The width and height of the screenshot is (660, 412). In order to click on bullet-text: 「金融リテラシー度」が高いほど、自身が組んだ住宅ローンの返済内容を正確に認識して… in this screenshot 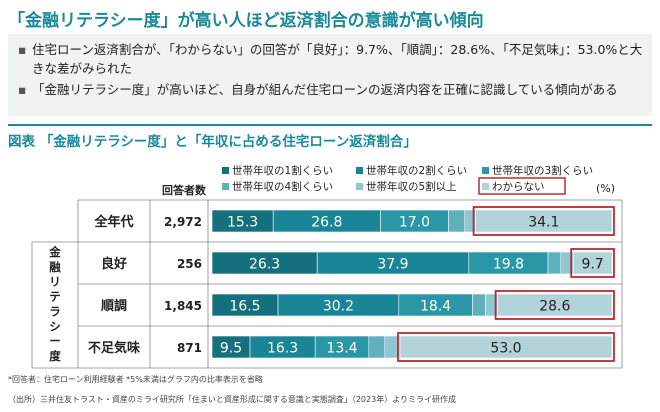, I will do `click(325, 89)`.